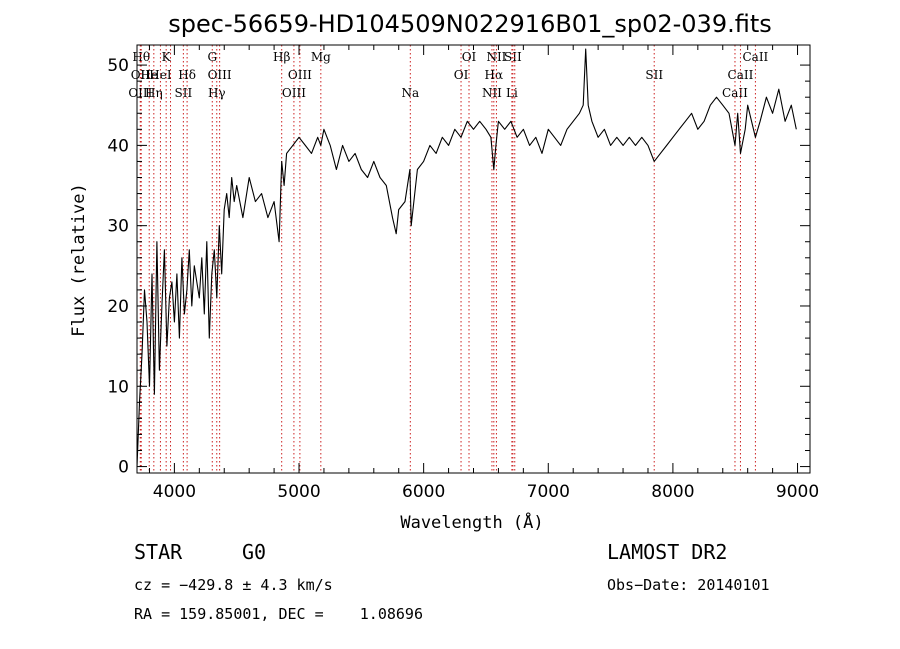  What do you see at coordinates (141, 75) in the screenshot?
I see `marker-label-1: OII` at bounding box center [141, 75].